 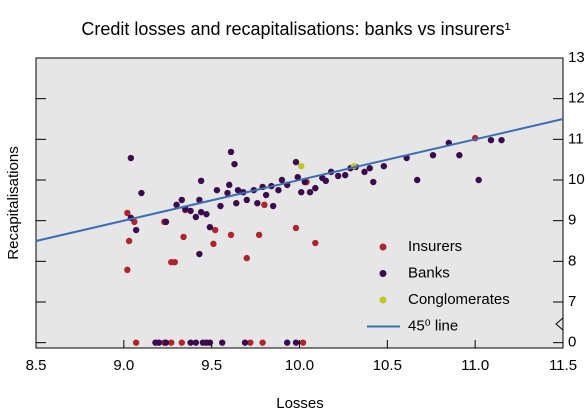 I want to click on y-tick-label: 0, so click(x=572, y=342).